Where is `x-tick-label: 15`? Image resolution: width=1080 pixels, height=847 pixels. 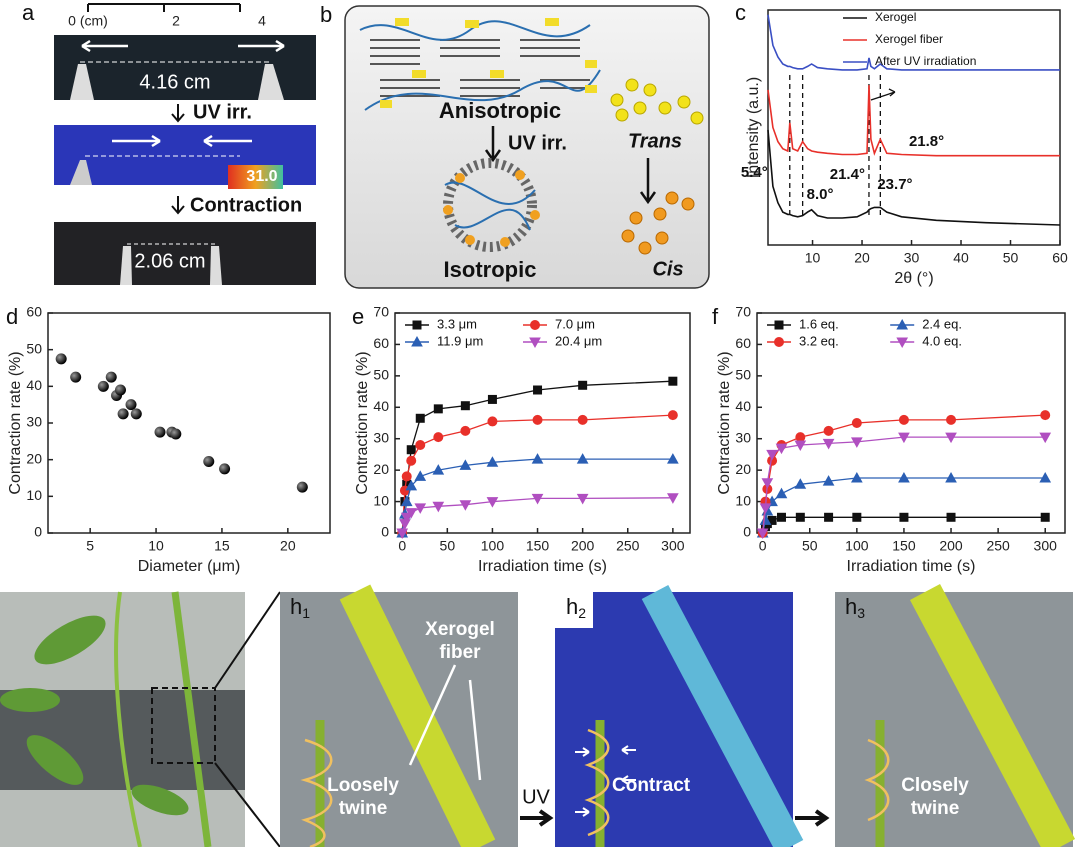
x-tick-label: 15 is located at coordinates (222, 546).